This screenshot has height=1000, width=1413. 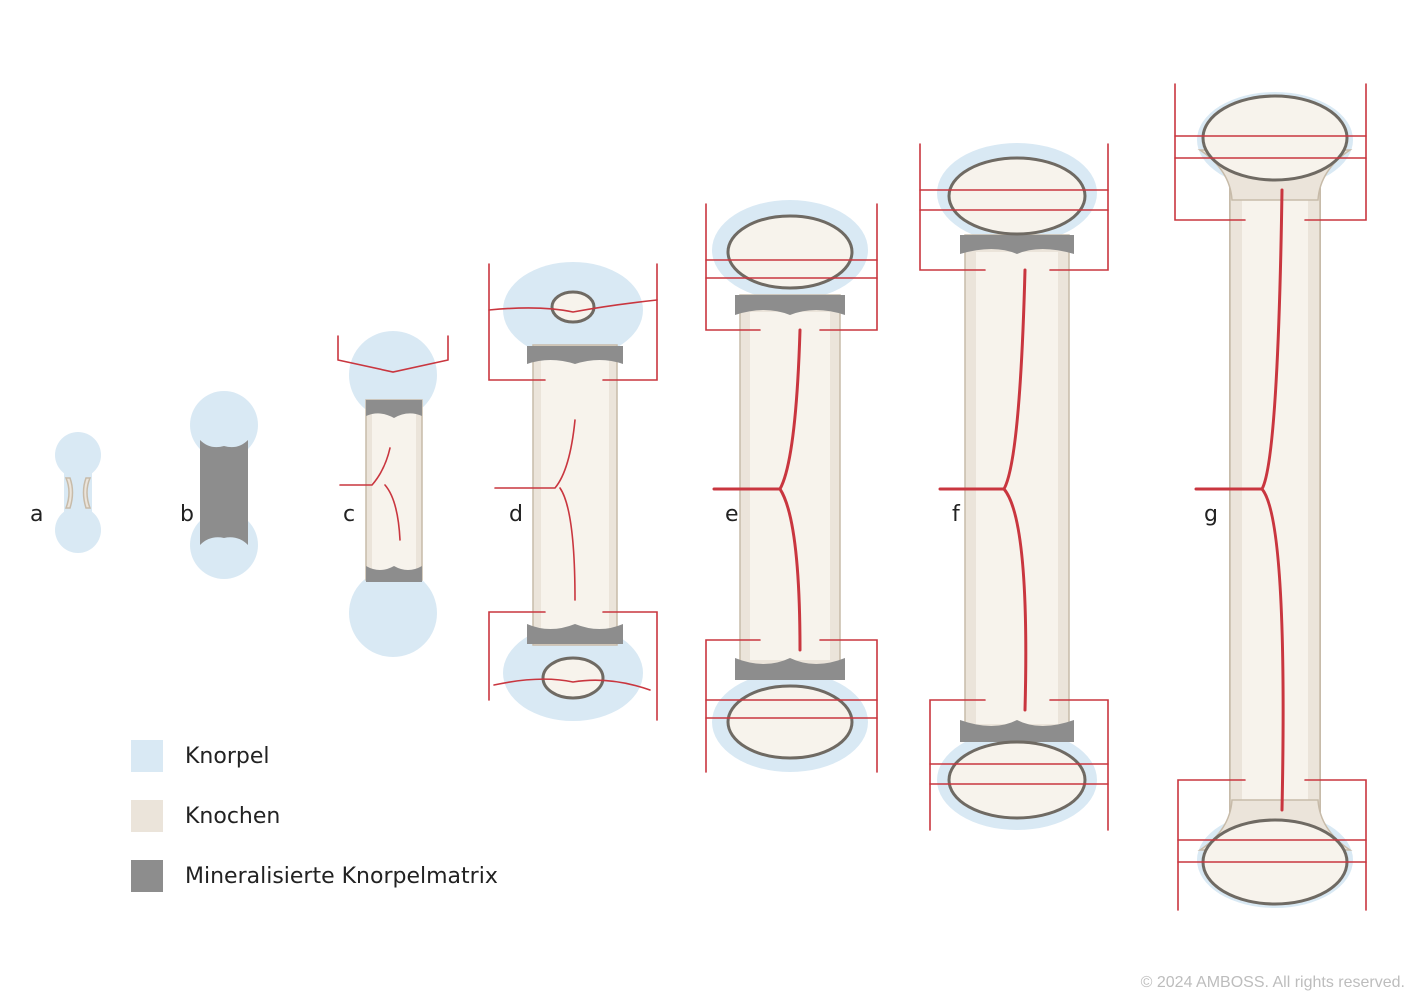 I want to click on stage-label-c: c, so click(x=349, y=514).